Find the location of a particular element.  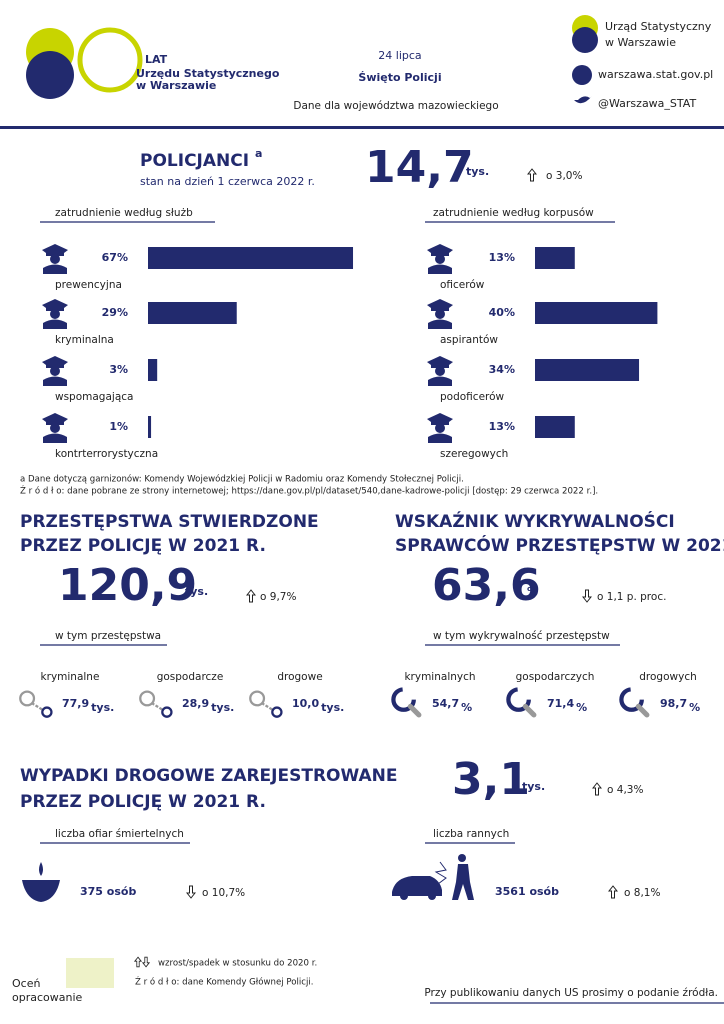

logo-line: Urzędu Statystycznego is located at coordinates (208, 73).